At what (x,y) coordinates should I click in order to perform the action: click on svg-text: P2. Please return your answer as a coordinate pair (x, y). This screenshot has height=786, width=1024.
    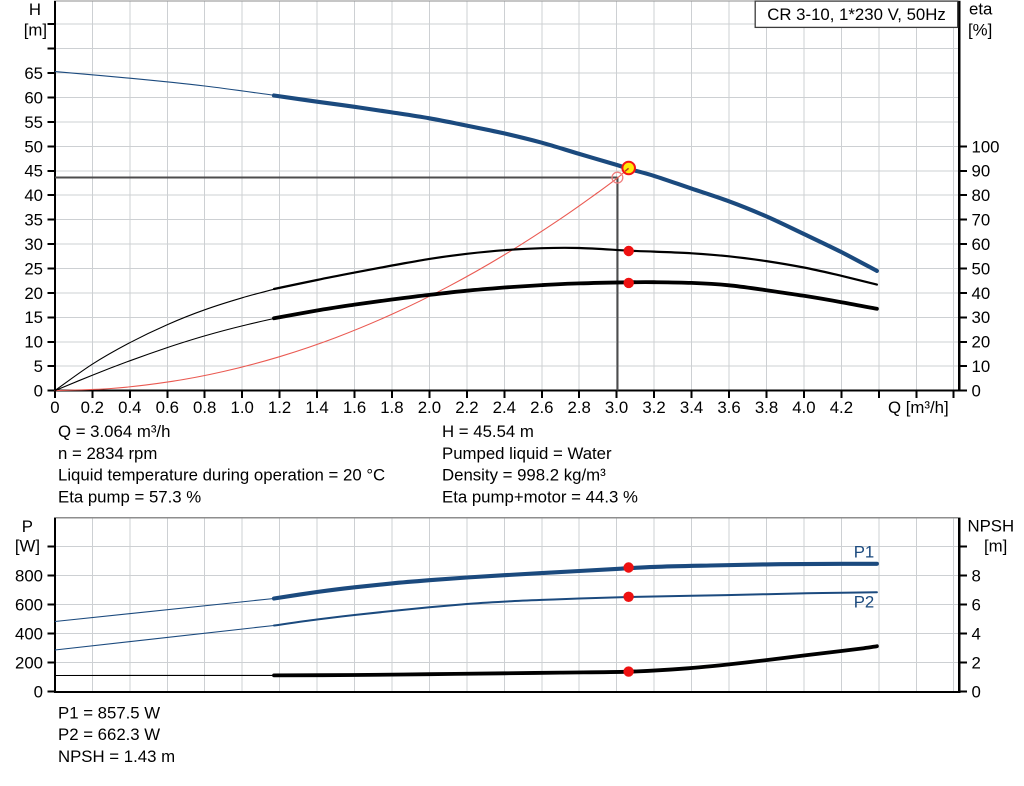
    Looking at the image, I should click on (864, 602).